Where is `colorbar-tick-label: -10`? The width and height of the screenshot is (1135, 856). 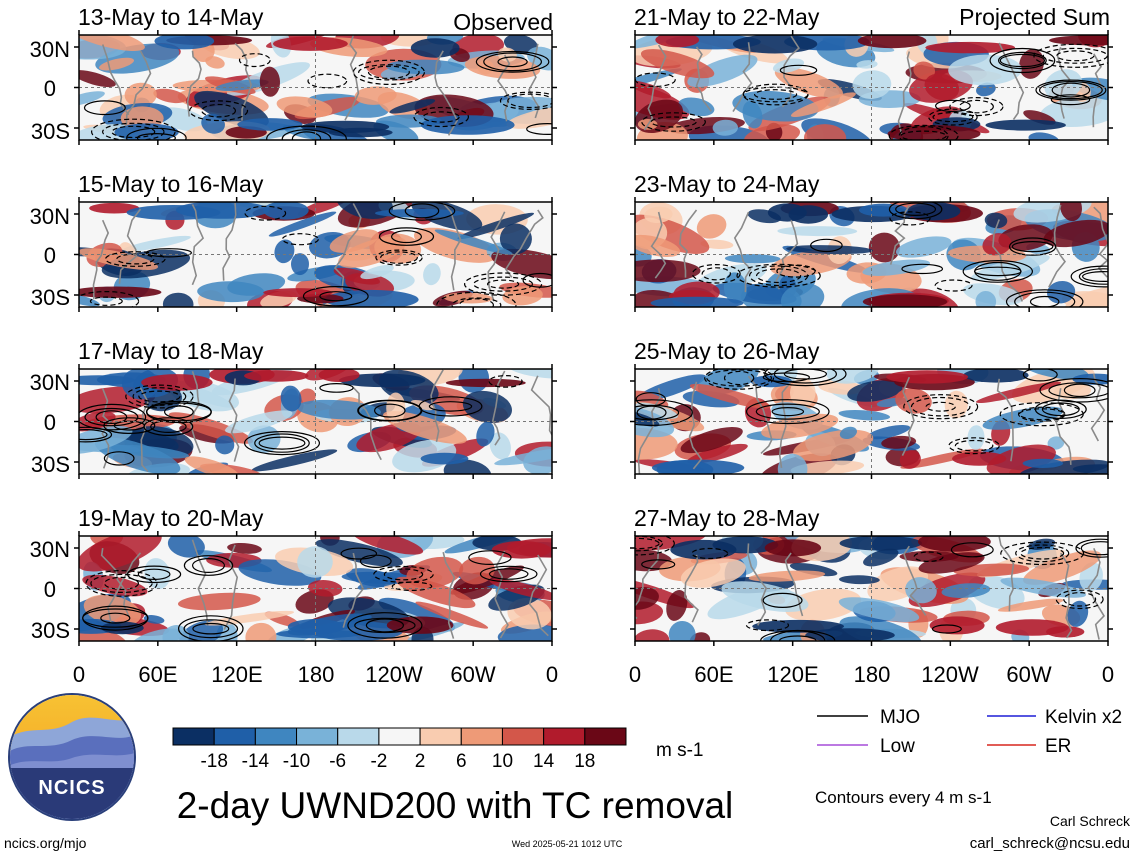 colorbar-tick-label: -10 is located at coordinates (296, 761).